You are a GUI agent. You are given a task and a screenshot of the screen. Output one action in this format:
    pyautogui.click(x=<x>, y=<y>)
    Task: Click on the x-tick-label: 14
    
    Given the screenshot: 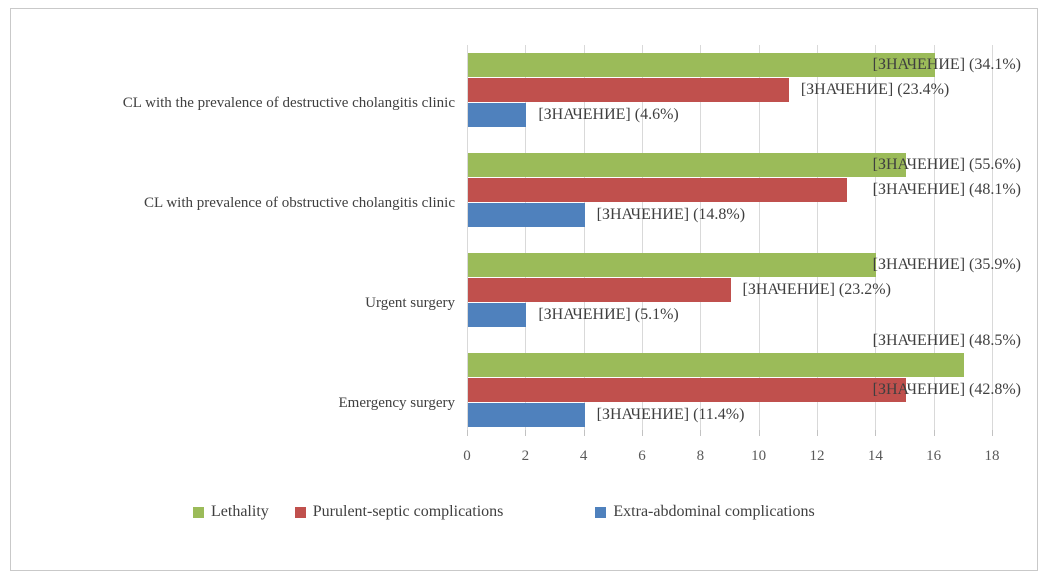 What is the action you would take?
    pyautogui.click(x=875, y=456)
    